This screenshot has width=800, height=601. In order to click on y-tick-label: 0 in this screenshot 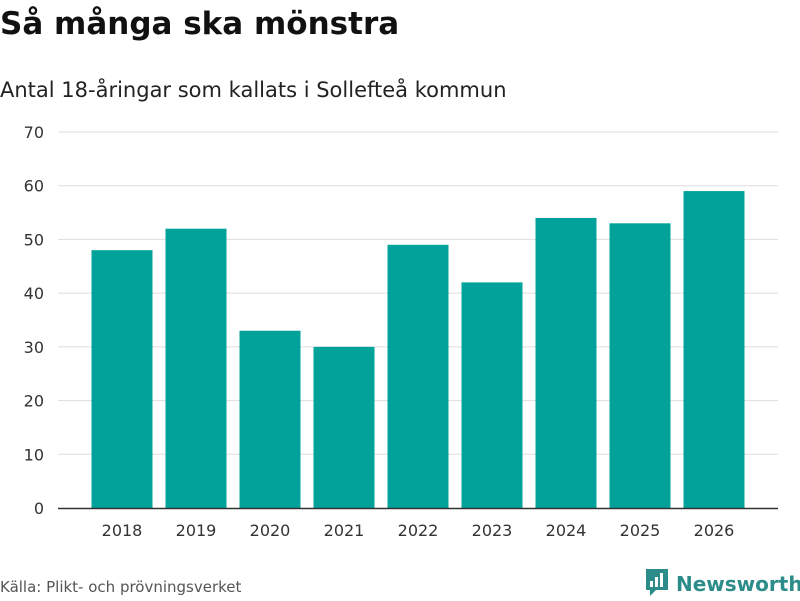, I will do `click(39, 508)`.